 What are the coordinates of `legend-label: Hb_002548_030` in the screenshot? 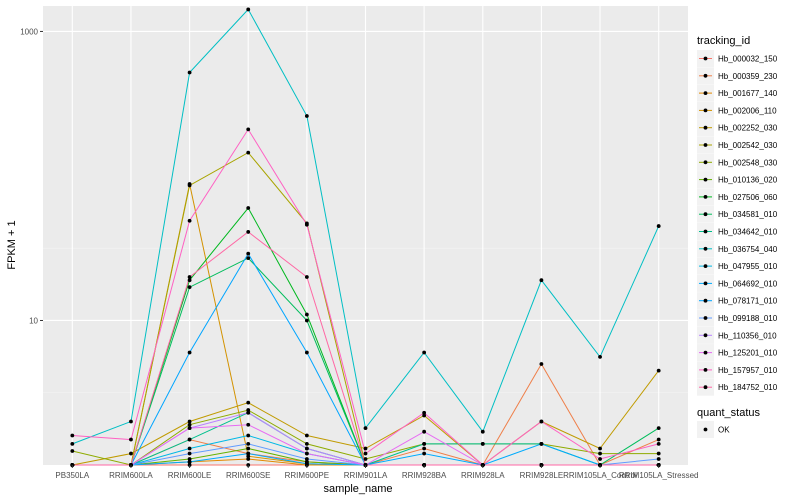 It's located at (748, 162).